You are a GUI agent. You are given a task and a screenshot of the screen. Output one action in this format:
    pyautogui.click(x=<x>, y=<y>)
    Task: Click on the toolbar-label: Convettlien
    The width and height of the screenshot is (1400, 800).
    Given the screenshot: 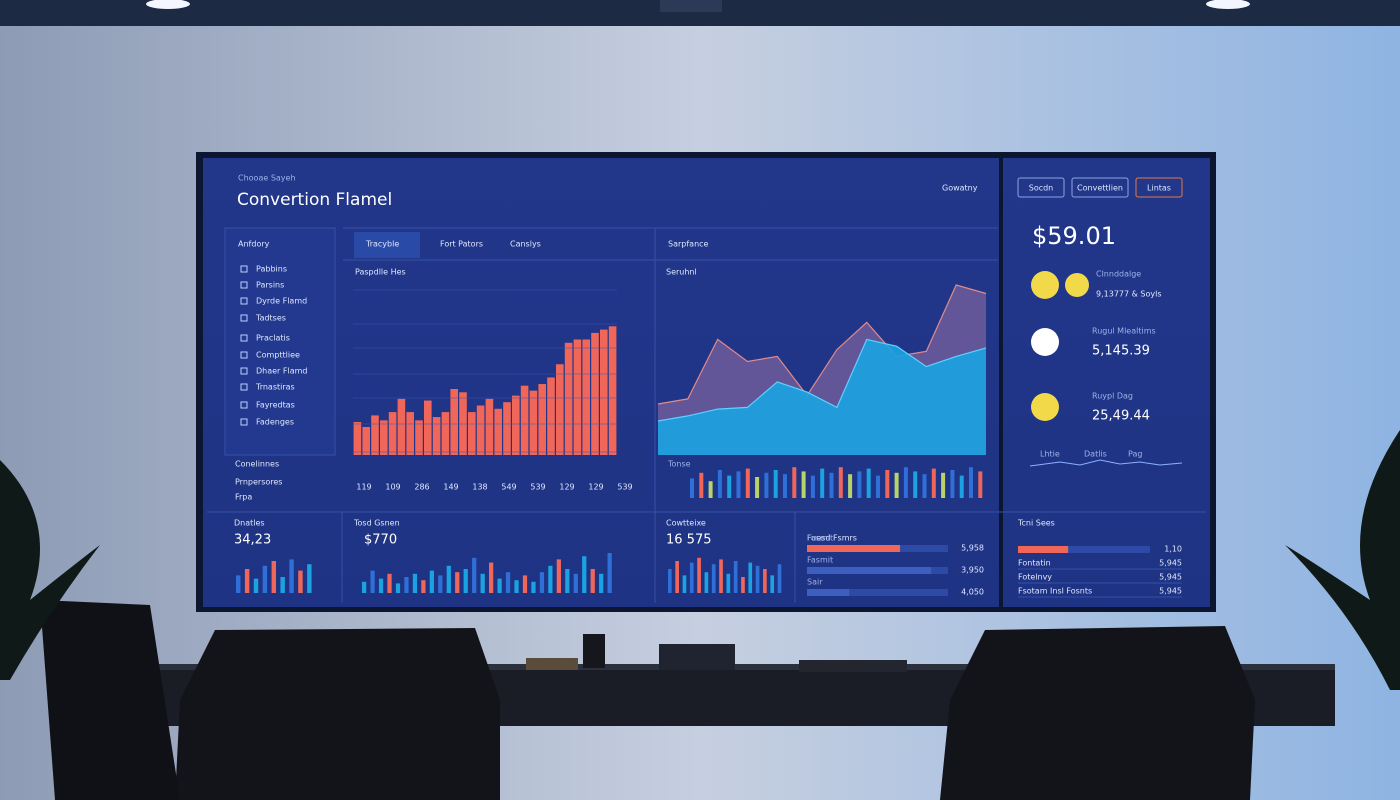 What is the action you would take?
    pyautogui.click(x=1100, y=188)
    